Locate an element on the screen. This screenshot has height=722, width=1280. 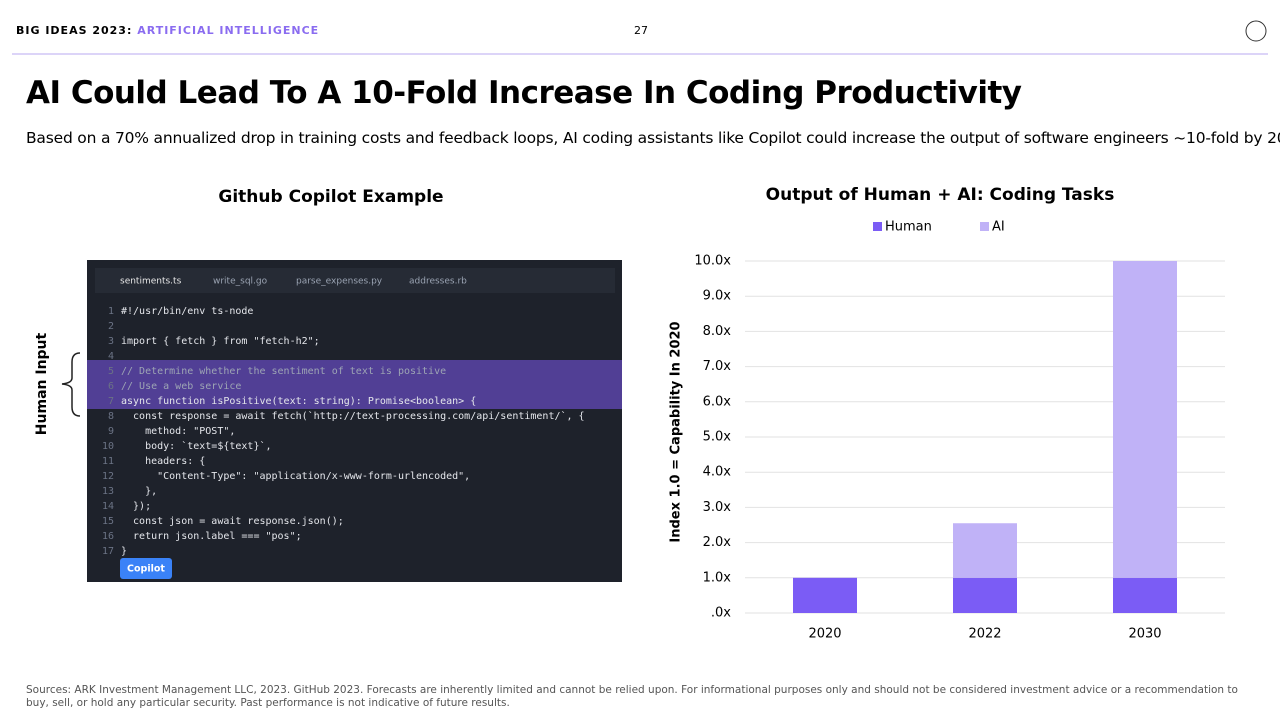
button-label: Copilot is located at coordinates (146, 569).